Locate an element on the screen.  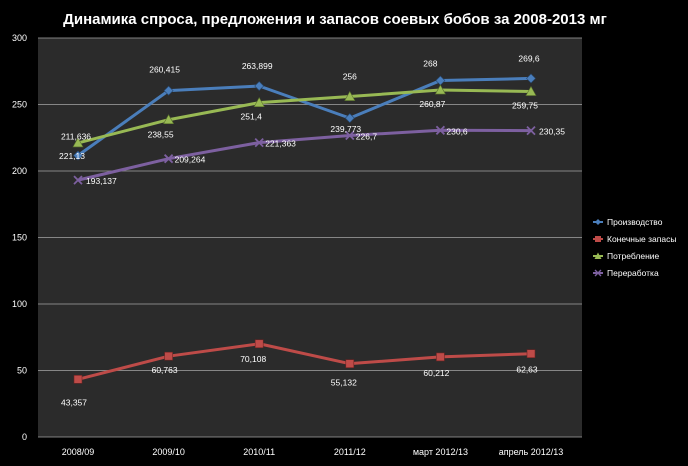
x-tick-label: апрель 2012/13 is located at coordinates (531, 452).